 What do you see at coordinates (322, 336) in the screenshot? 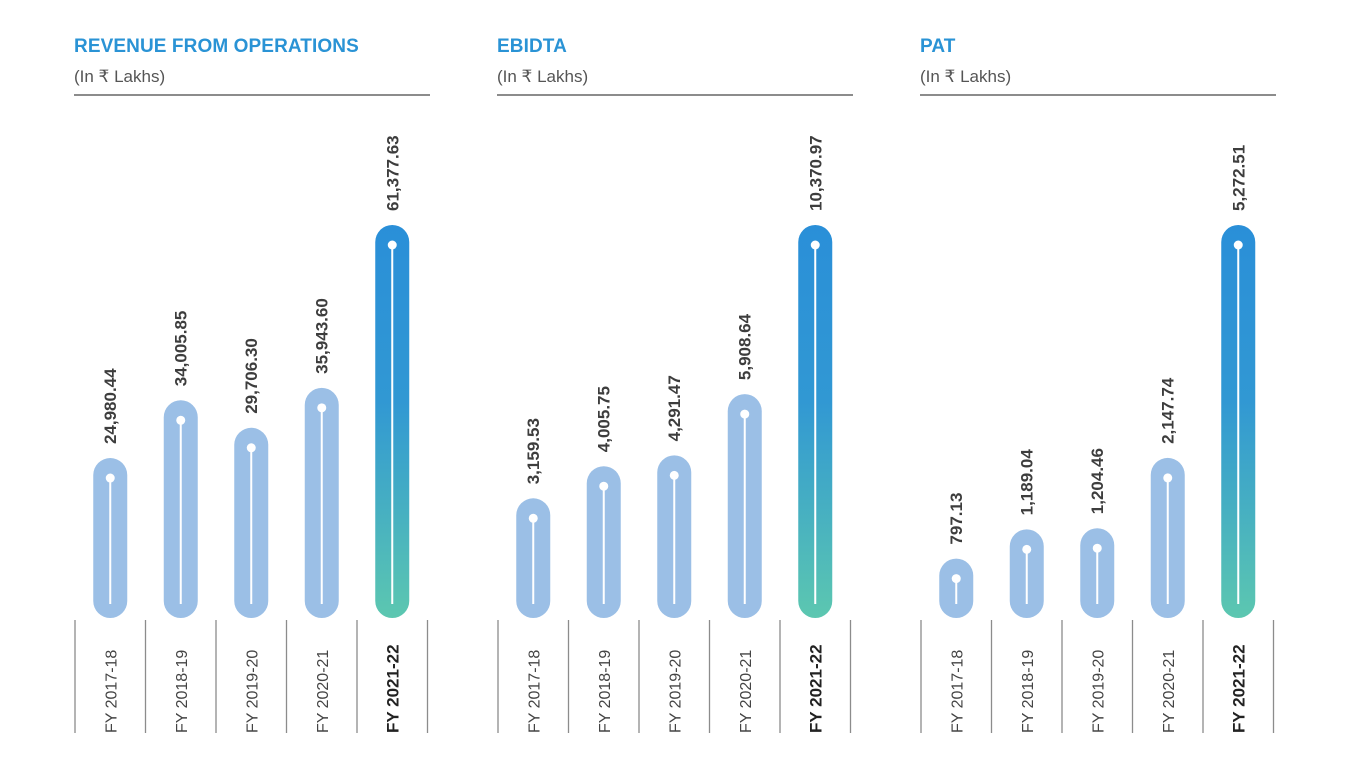
I see `bar-value-label: 35,943.60` at bounding box center [322, 336].